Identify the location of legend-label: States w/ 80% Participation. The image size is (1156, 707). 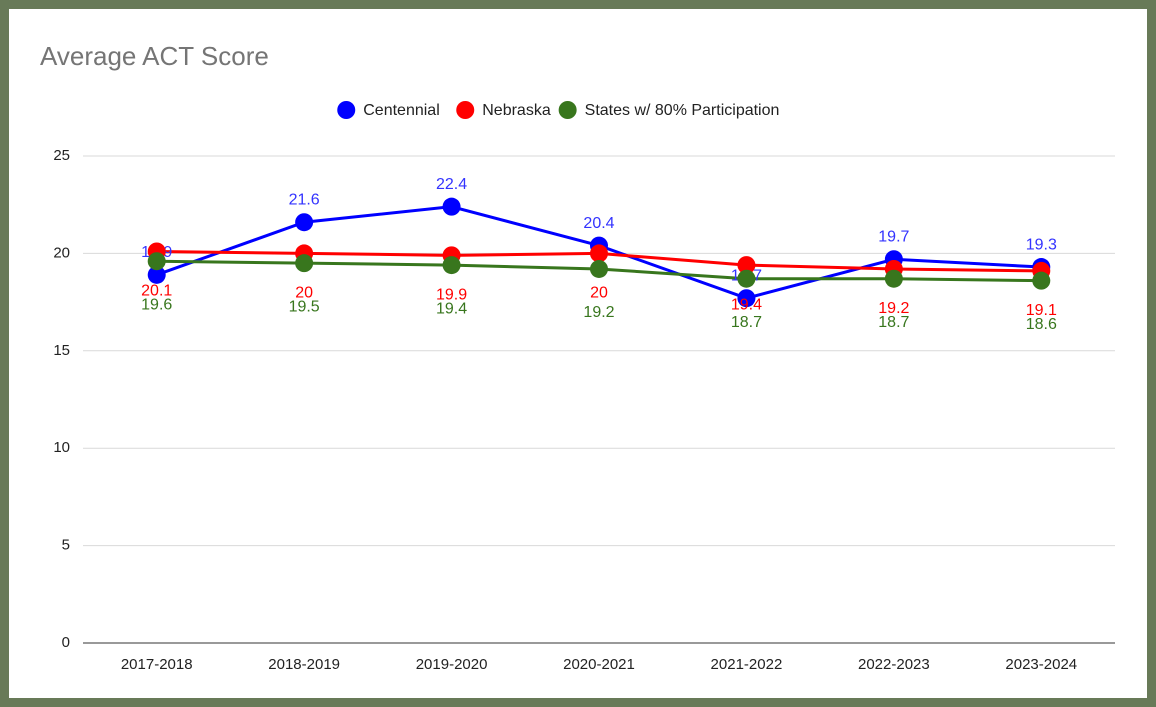
(682, 110).